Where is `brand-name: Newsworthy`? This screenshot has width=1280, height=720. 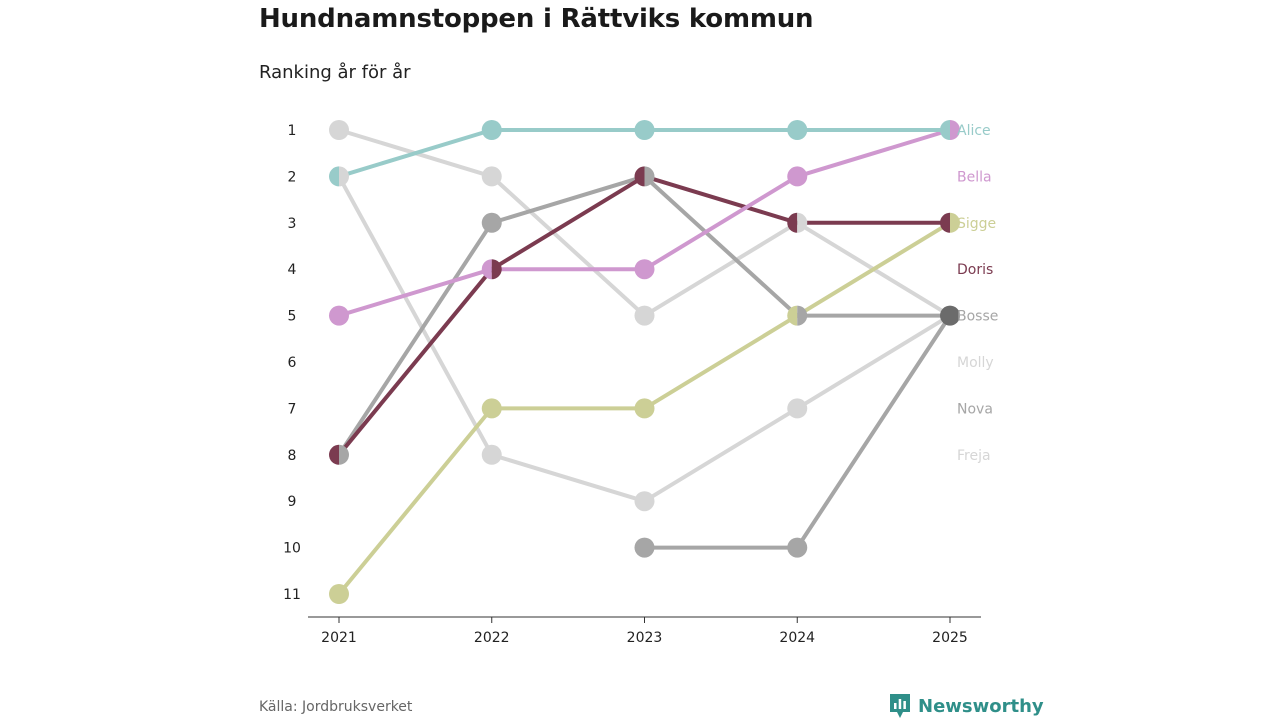
brand-name: Newsworthy is located at coordinates (981, 706).